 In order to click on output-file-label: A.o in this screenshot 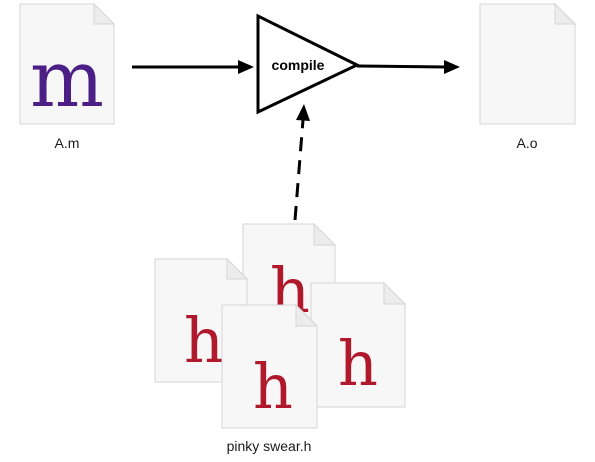, I will do `click(526, 143)`.